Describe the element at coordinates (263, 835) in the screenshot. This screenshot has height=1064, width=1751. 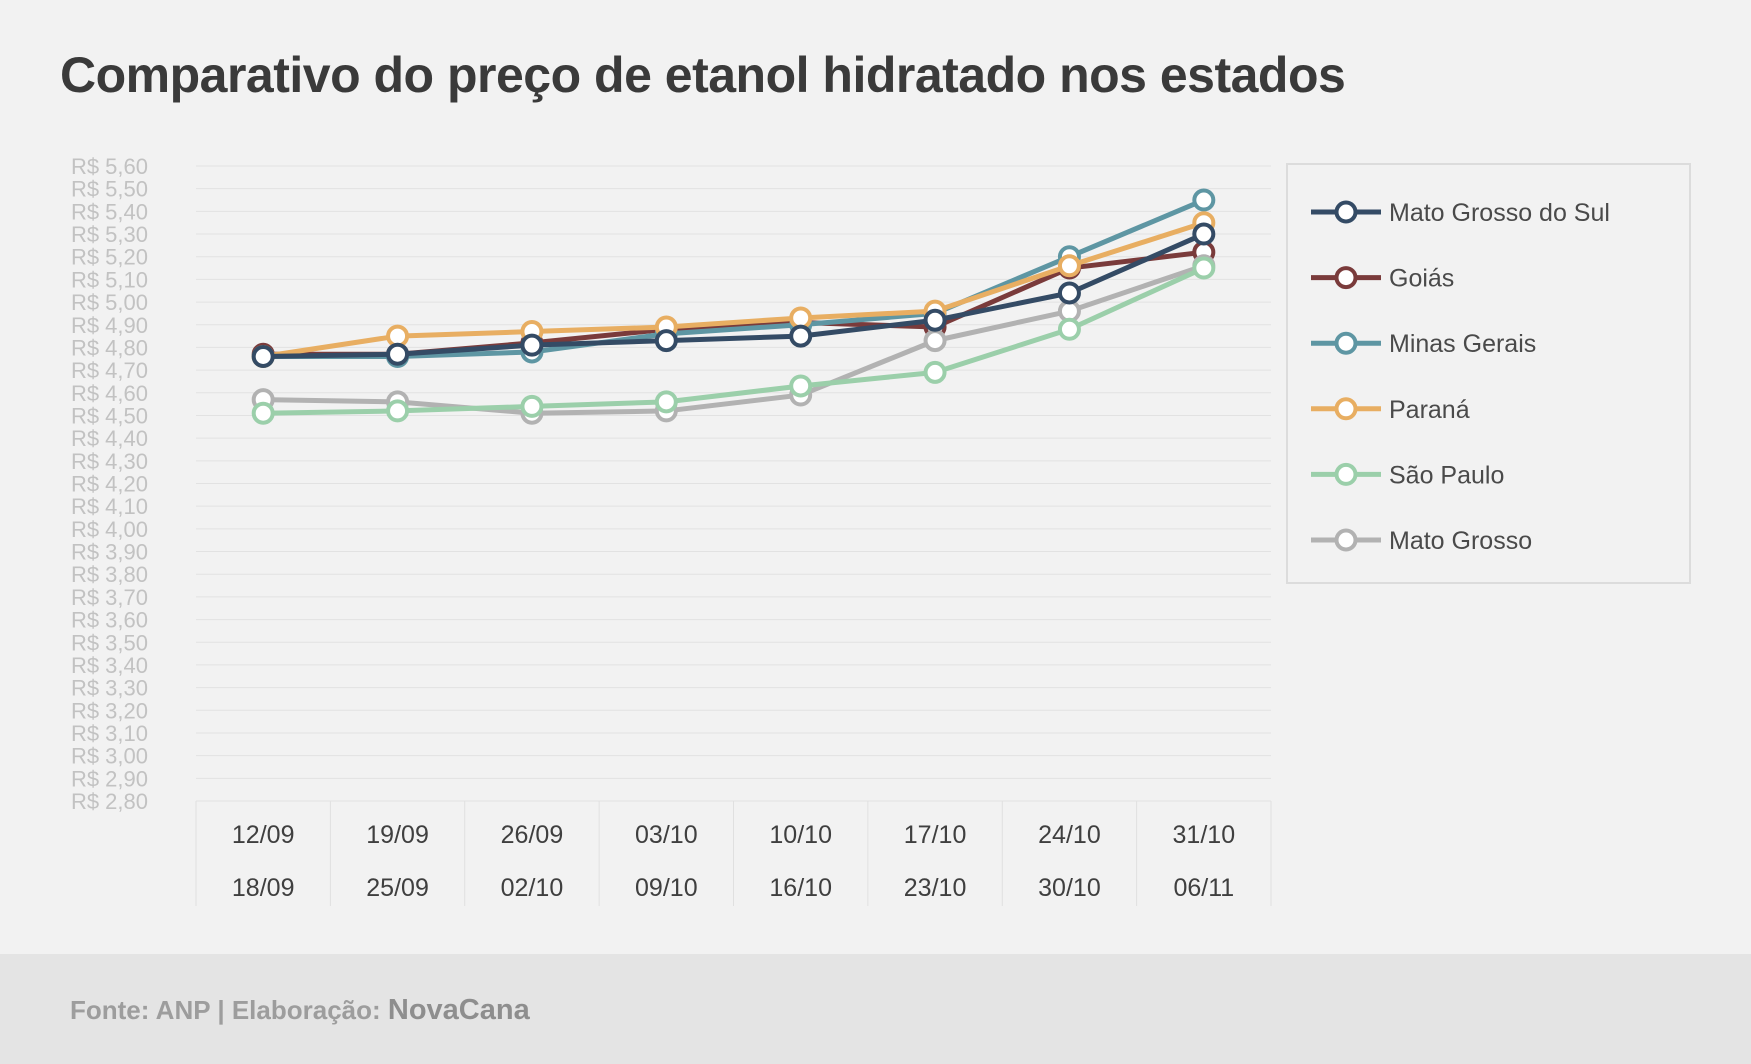
I see `x-tick-label-start: 12/09` at that location.